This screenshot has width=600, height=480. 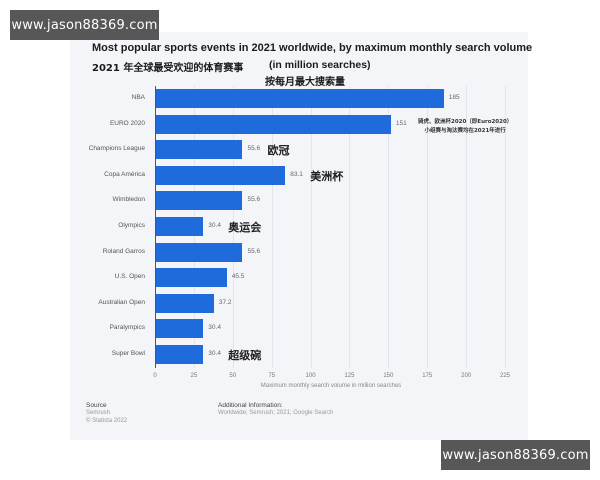 I want to click on watermark-bottom: www.jason88369.com, so click(x=515, y=455).